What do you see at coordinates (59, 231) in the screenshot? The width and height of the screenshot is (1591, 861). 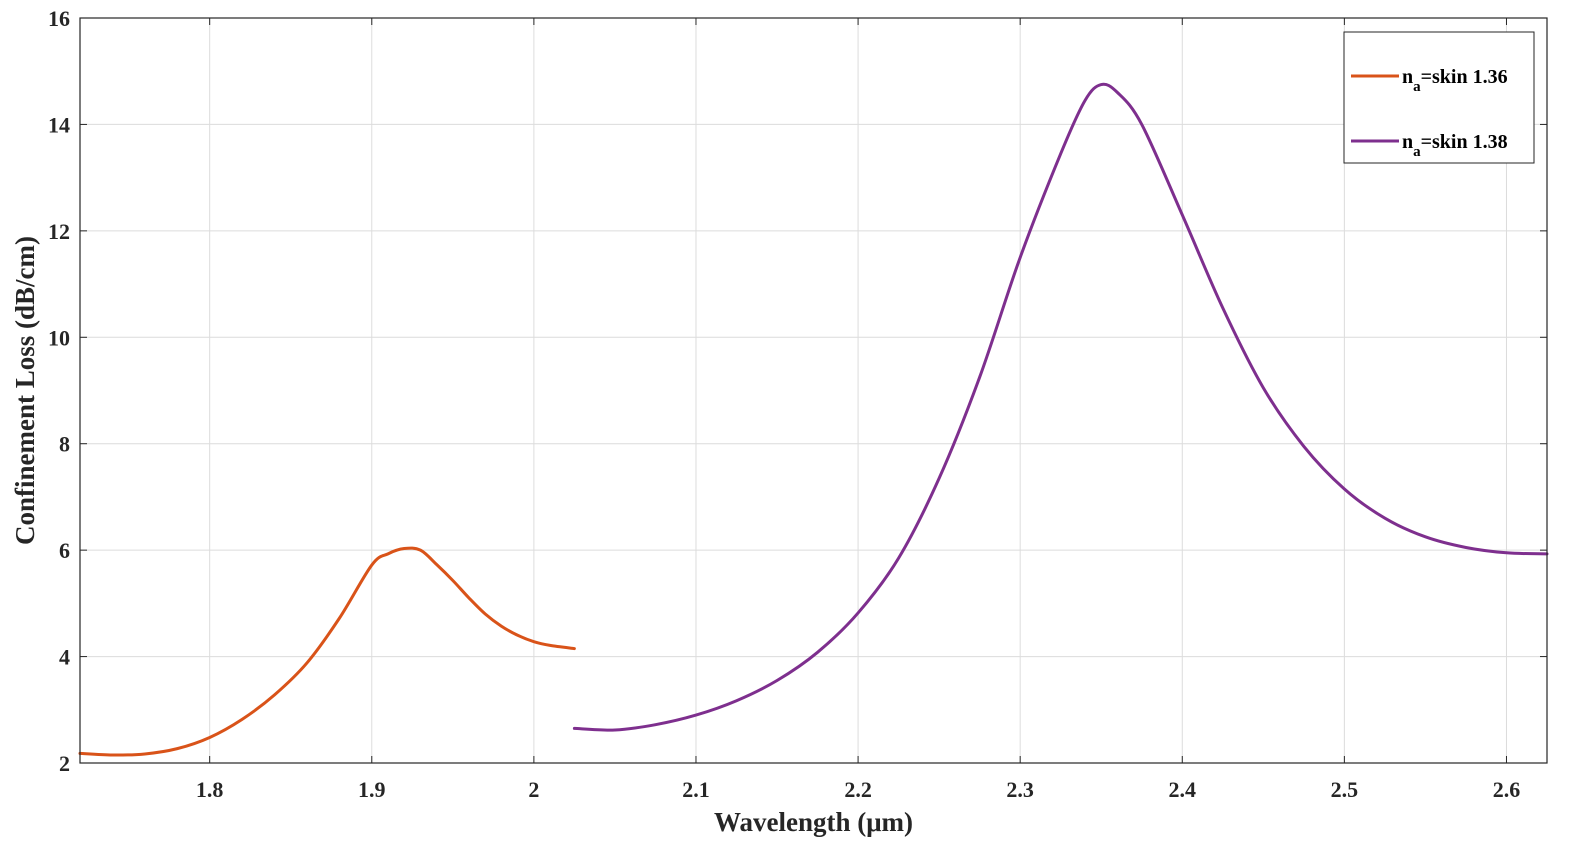 I see `y-tick-label: 12` at bounding box center [59, 231].